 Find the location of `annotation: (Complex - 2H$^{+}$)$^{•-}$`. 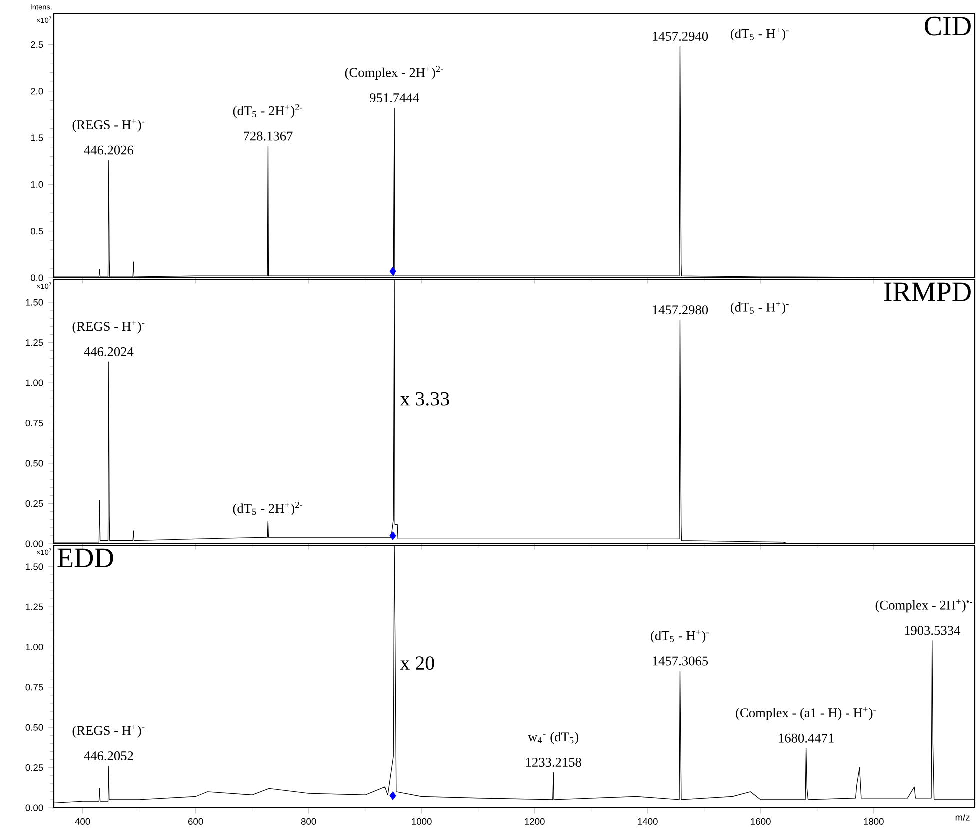

annotation: (Complex - 2H$^{+}$)$^{•-}$ is located at coordinates (924, 605).